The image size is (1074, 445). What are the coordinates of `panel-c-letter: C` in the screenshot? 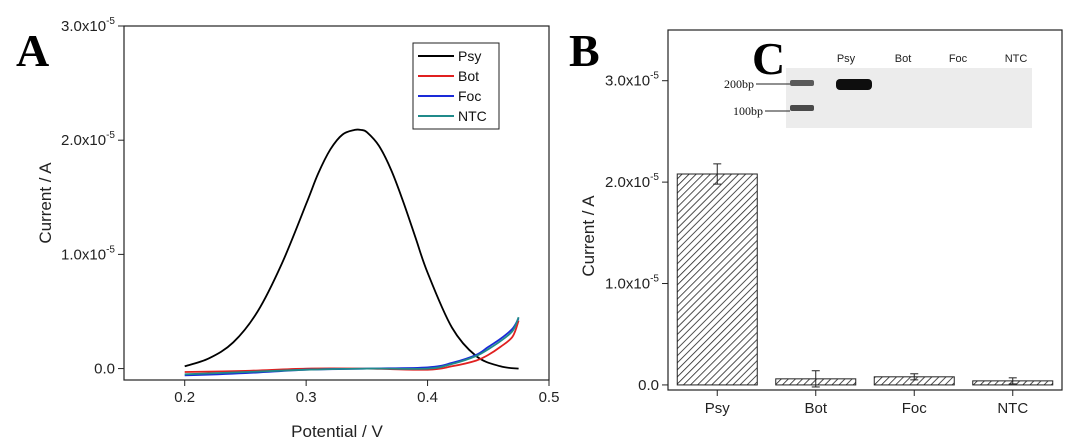 It's located at (768, 58).